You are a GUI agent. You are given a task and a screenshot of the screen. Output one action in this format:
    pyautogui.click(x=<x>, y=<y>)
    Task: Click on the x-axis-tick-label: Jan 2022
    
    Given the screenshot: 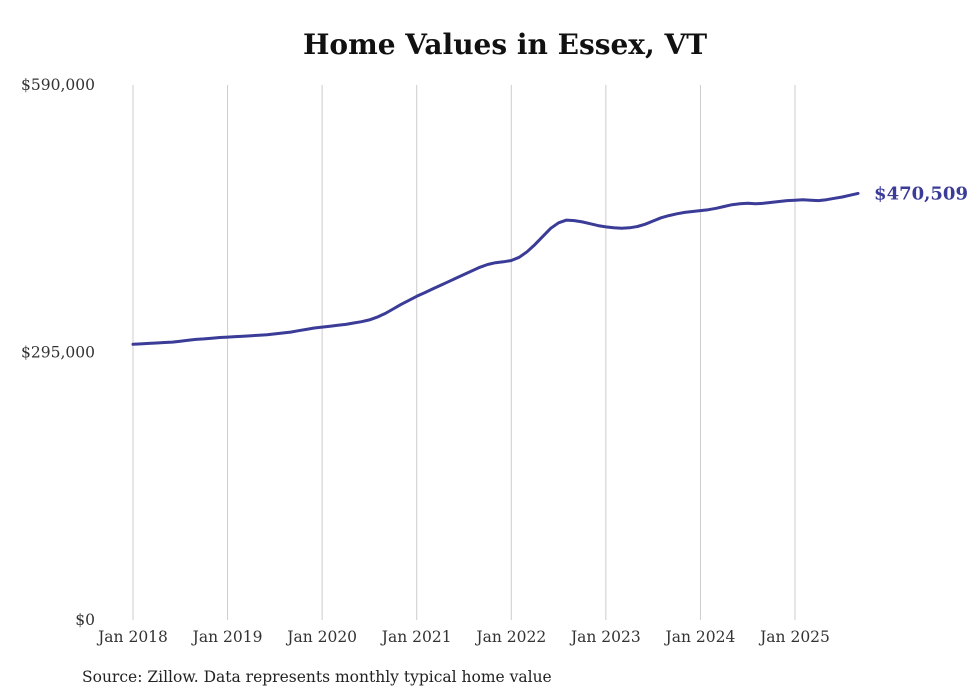 What is the action you would take?
    pyautogui.click(x=510, y=637)
    